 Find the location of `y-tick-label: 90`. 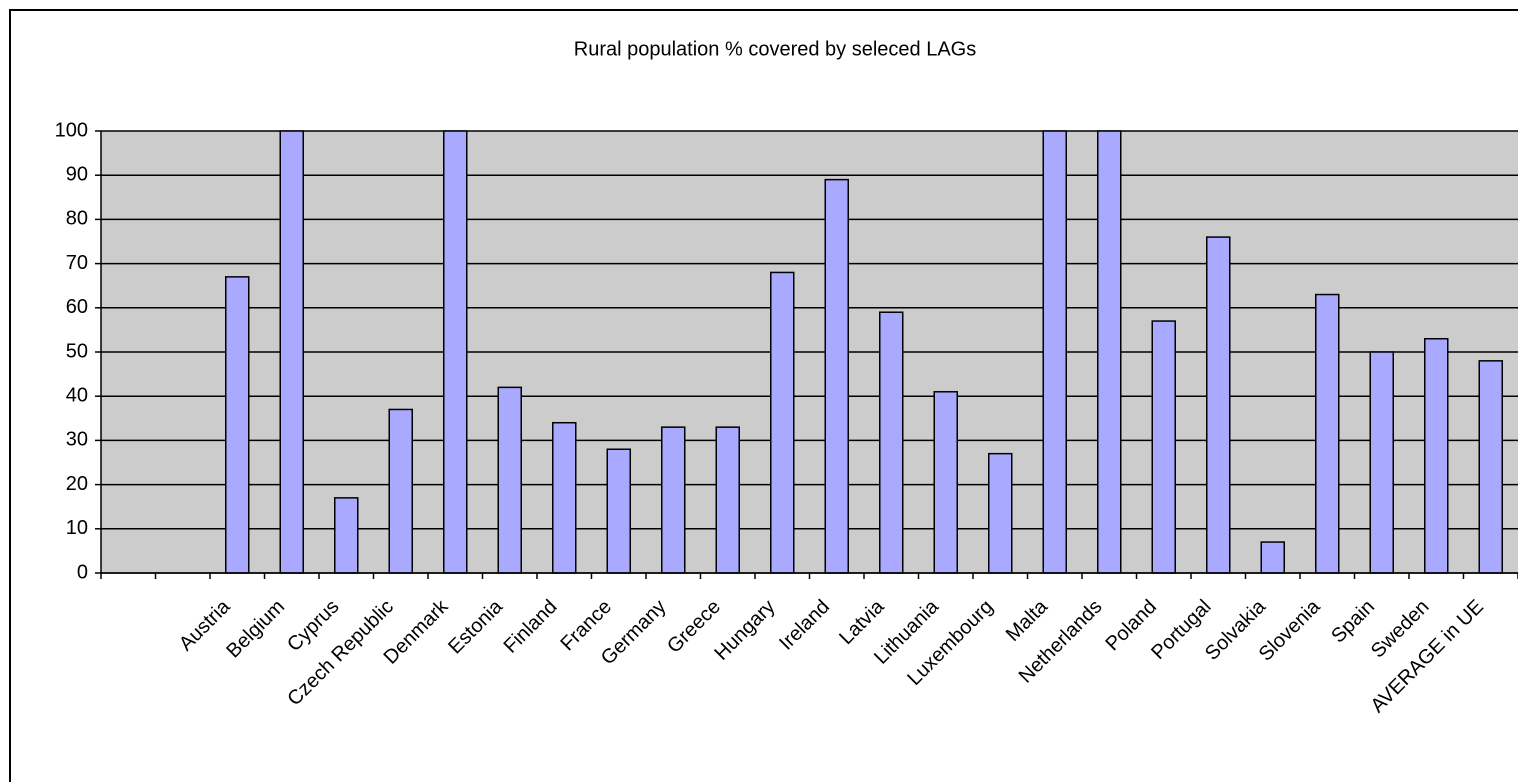

y-tick-label: 90 is located at coordinates (77, 174).